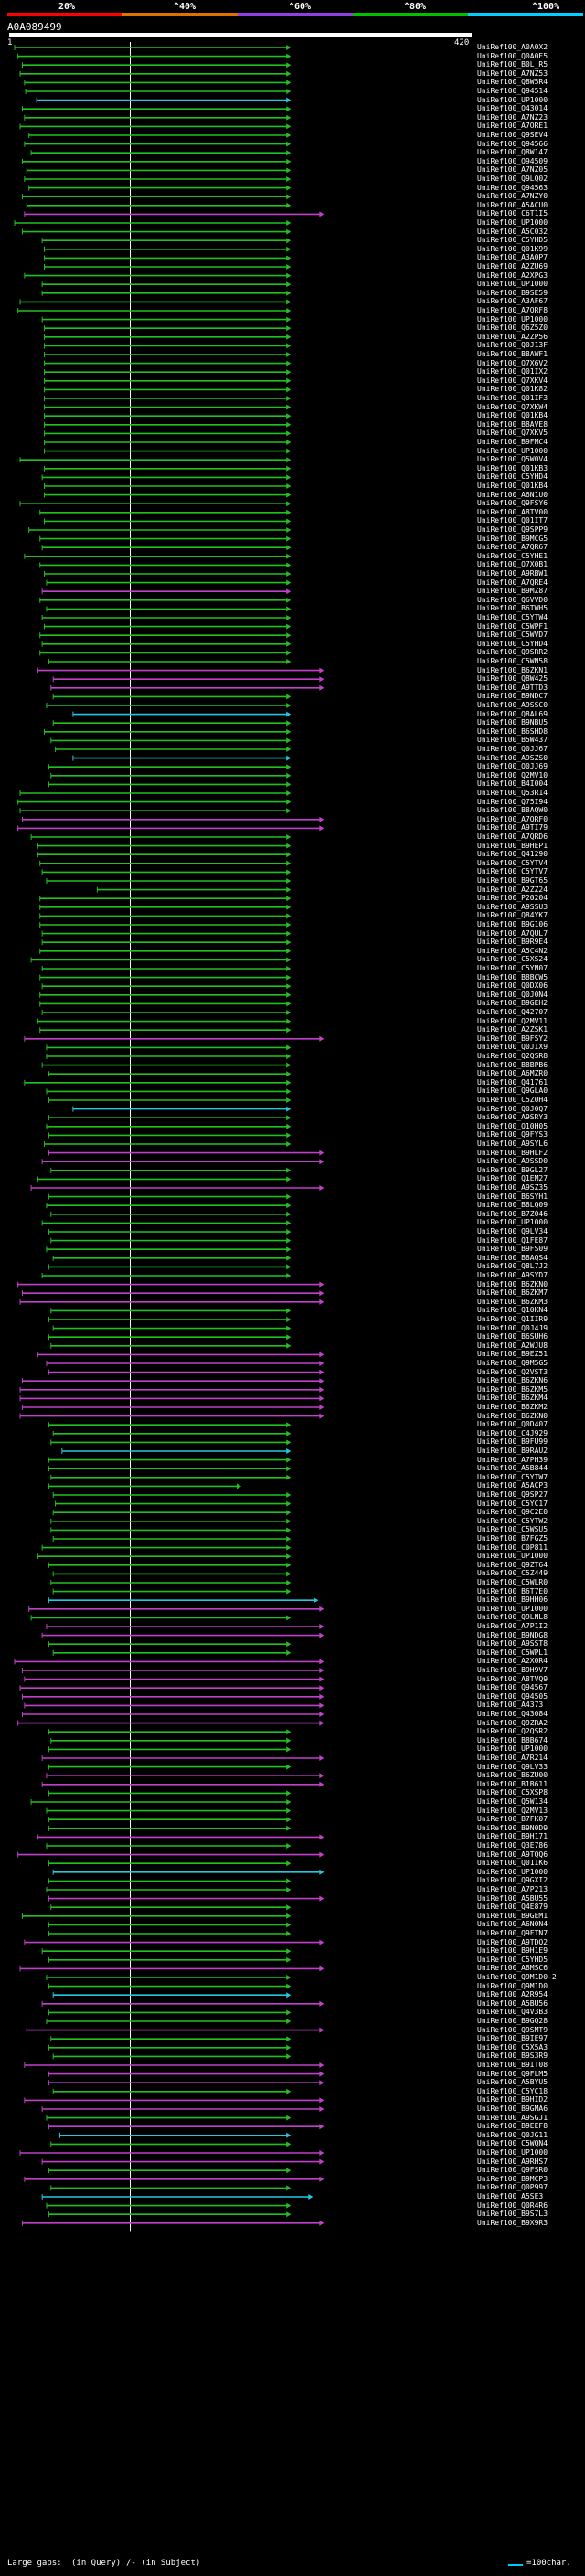  What do you see at coordinates (512, 1336) in the screenshot?
I see `hit-label: UniRef100_B6SUH6` at bounding box center [512, 1336].